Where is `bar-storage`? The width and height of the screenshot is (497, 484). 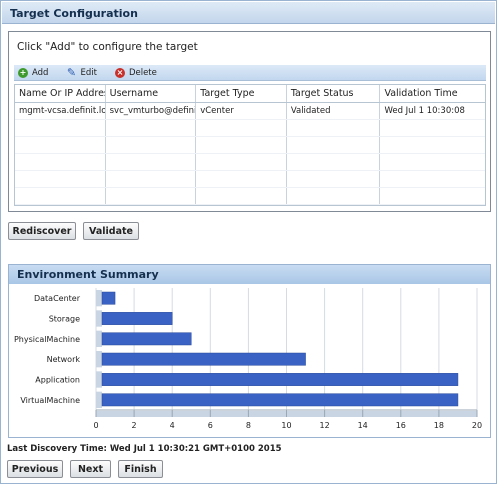 bar-storage is located at coordinates (137, 318).